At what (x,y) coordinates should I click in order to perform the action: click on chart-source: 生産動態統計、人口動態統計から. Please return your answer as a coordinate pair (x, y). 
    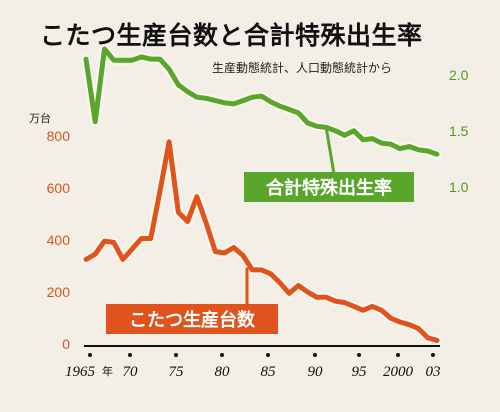
    Looking at the image, I should click on (302, 67).